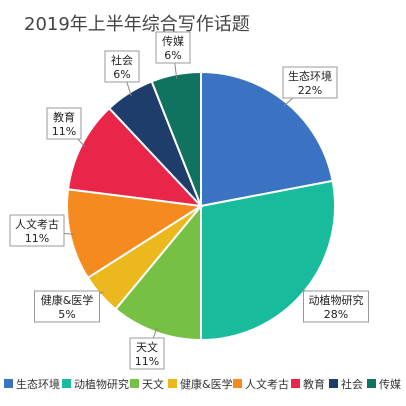 The height and width of the screenshot is (406, 406). I want to click on legend-entry: 人文考古, so click(267, 384).